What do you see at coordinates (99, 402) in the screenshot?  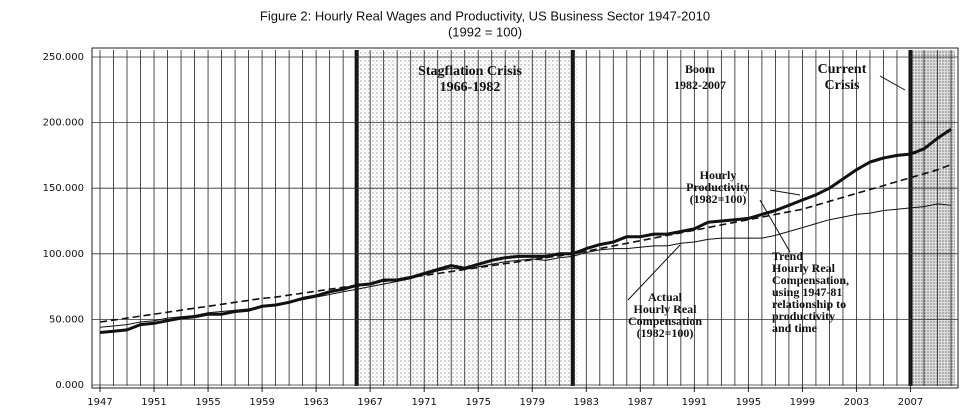 I see `x-tick-label: 1947` at bounding box center [99, 402].